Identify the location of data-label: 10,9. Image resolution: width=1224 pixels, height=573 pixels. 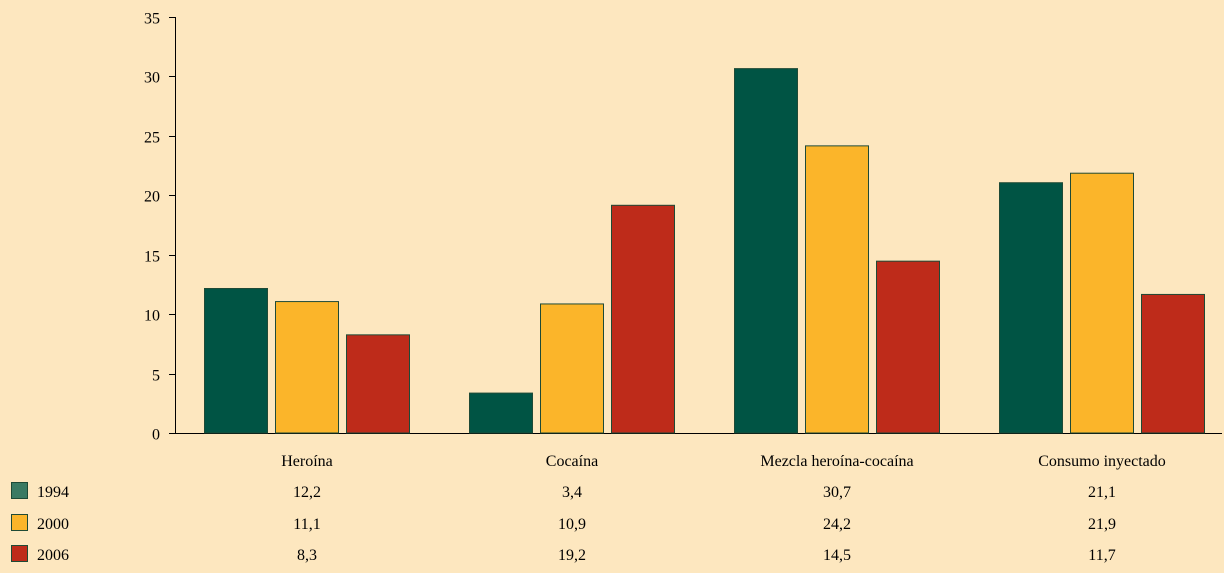
(572, 524).